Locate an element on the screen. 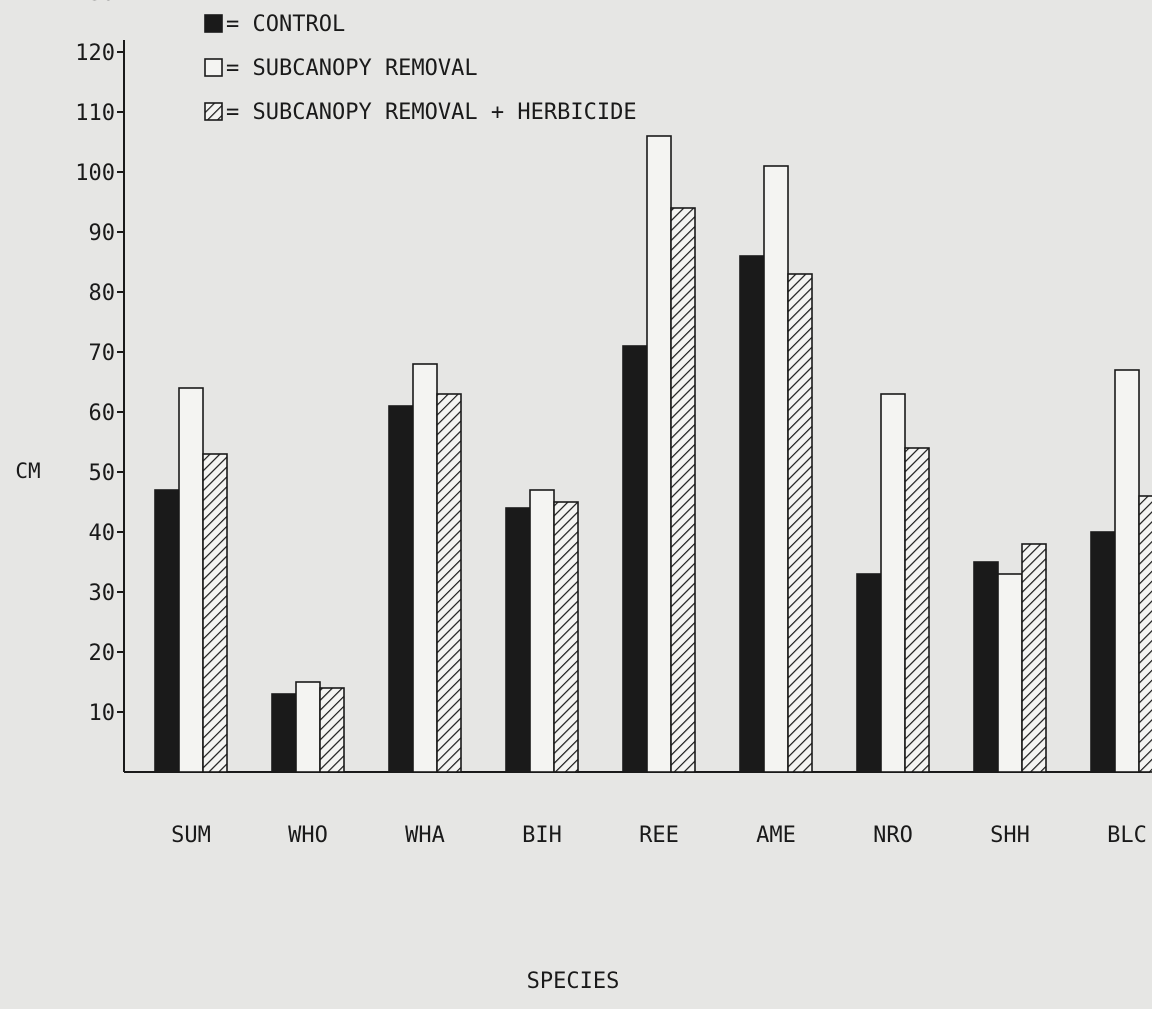 Image resolution: width=1152 pixels, height=1009 pixels. y-tick-label-40: 40 is located at coordinates (102, 533).